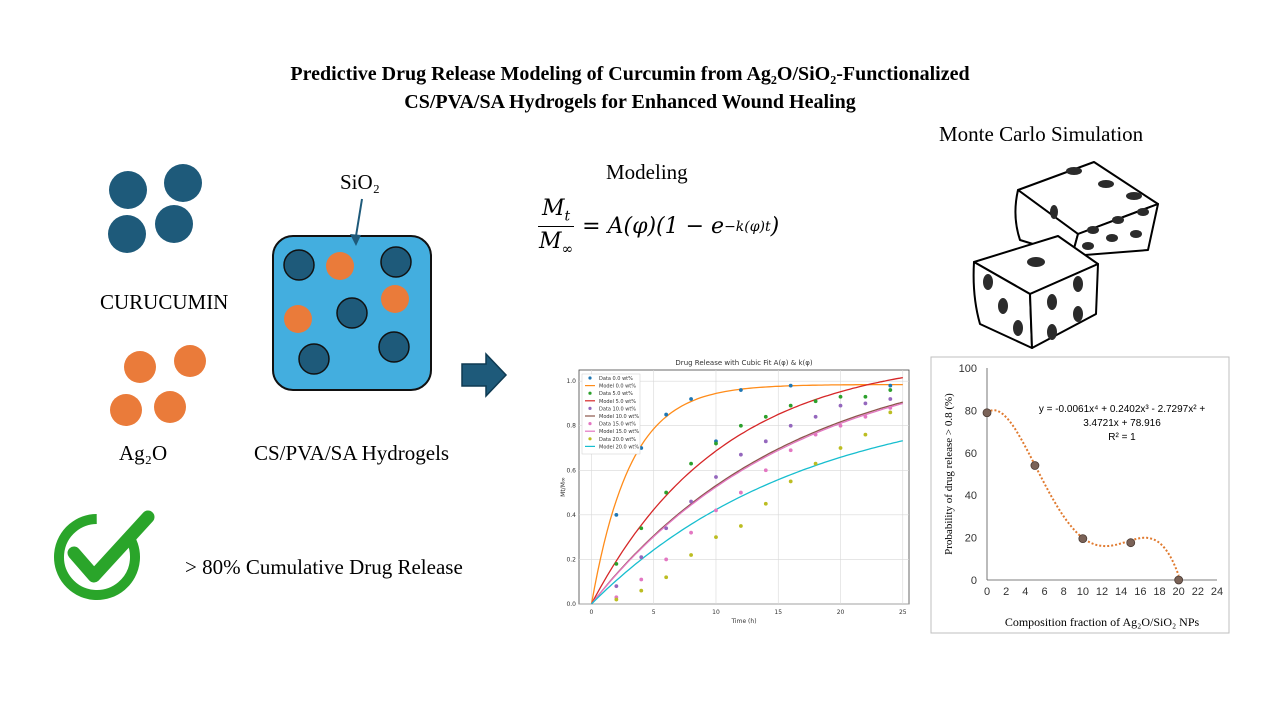  Describe the element at coordinates (974, 581) in the screenshot. I see `y-tick-label: 0` at that location.